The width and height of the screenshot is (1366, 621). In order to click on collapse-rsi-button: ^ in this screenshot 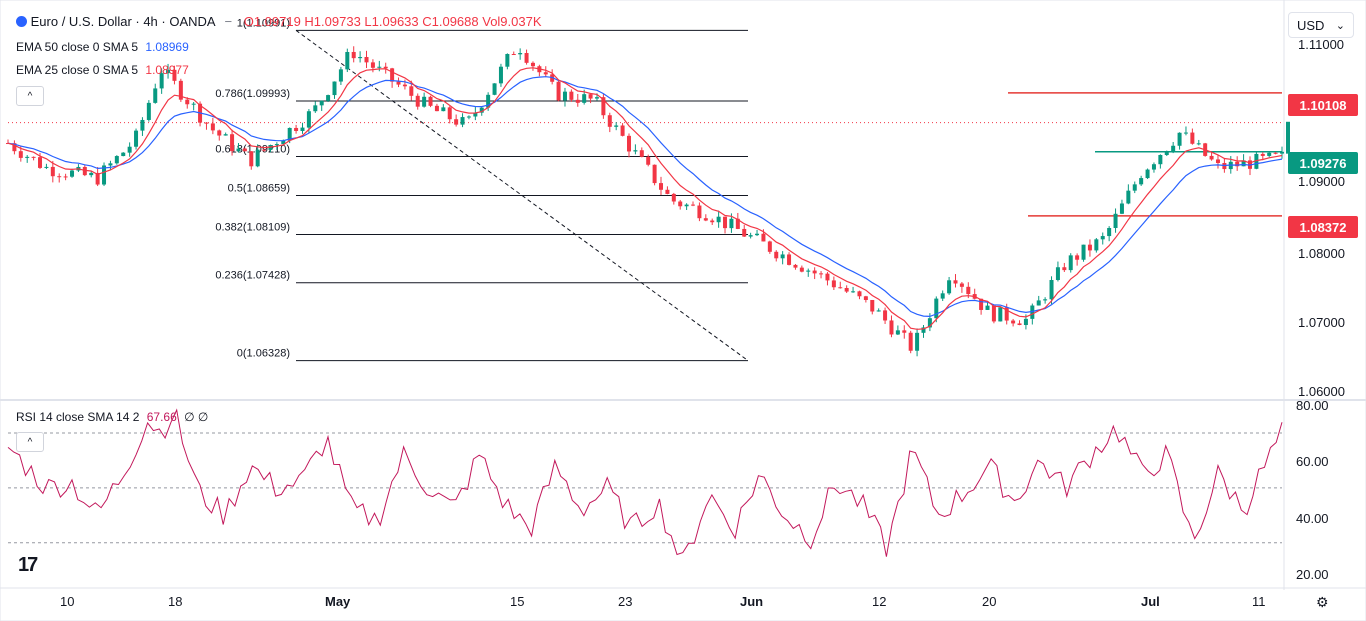, I will do `click(30, 442)`.